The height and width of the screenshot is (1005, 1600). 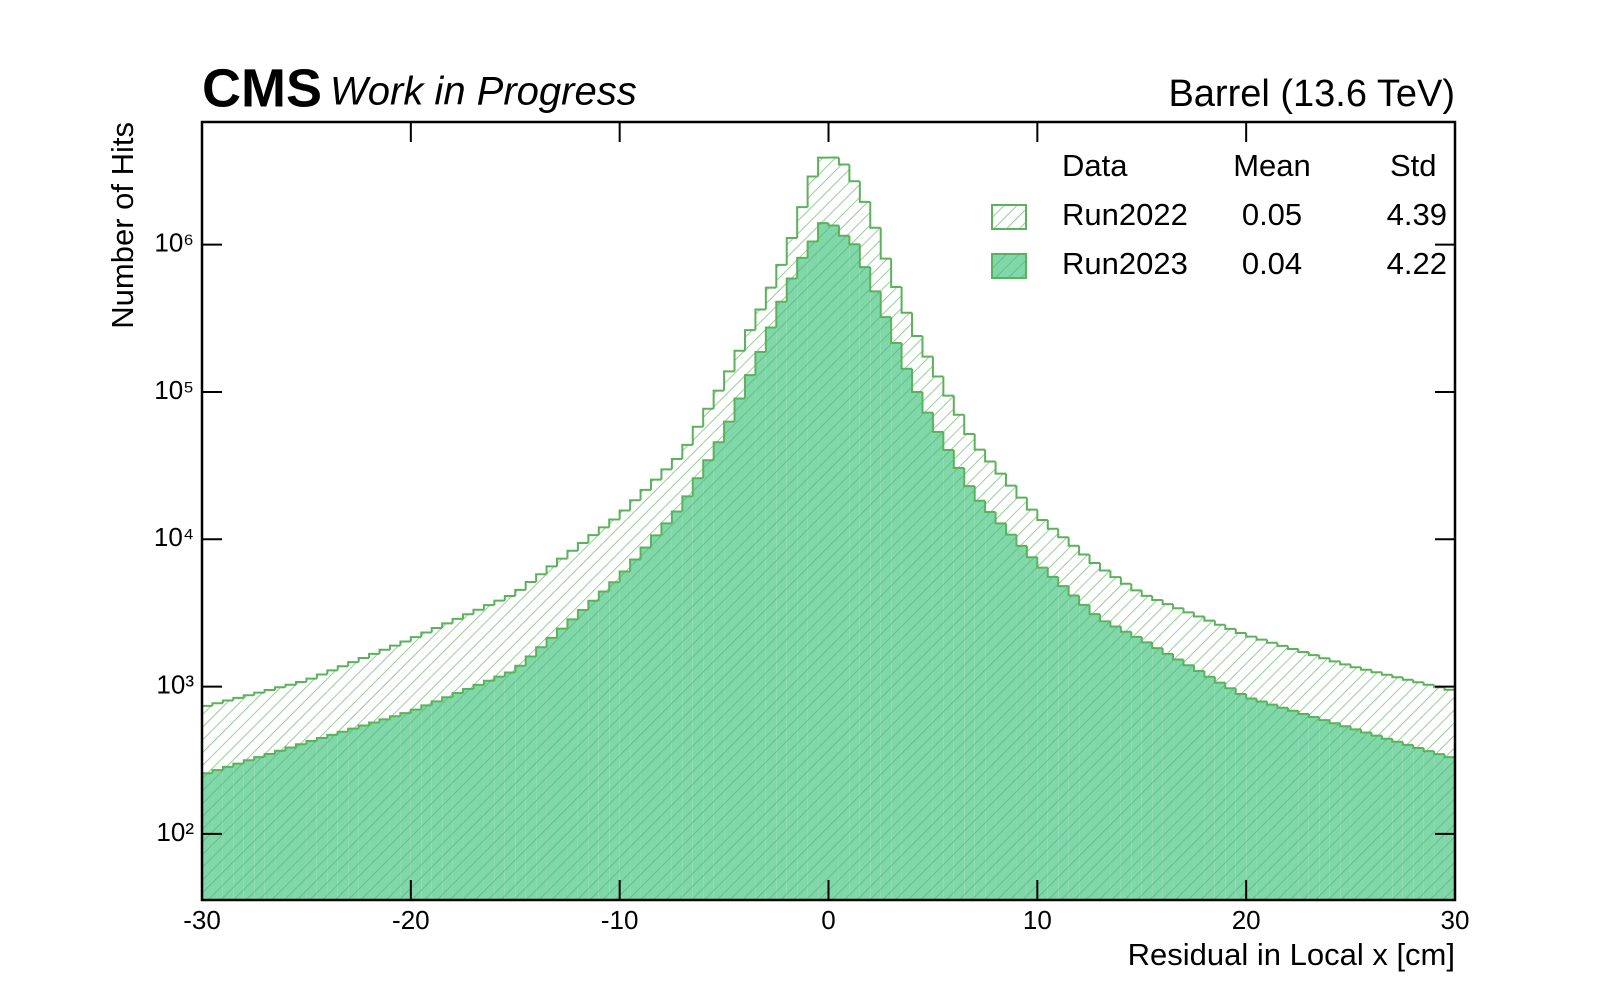 What do you see at coordinates (828, 920) in the screenshot?
I see `x-tick-label: 0` at bounding box center [828, 920].